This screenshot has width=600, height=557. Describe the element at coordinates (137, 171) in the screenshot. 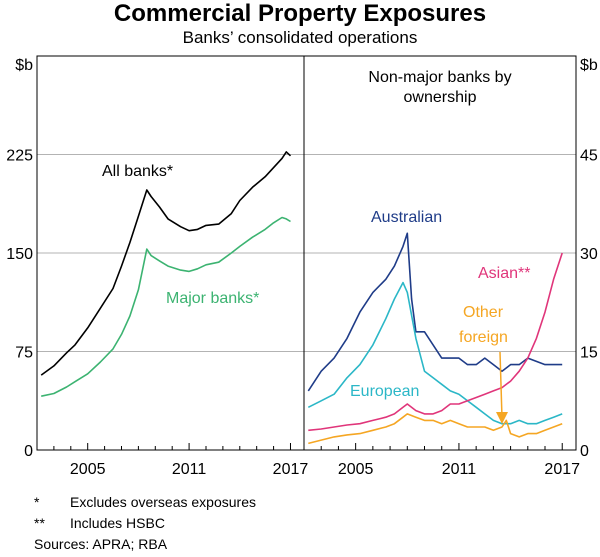

I see `label-all-banks: All banks*` at that location.